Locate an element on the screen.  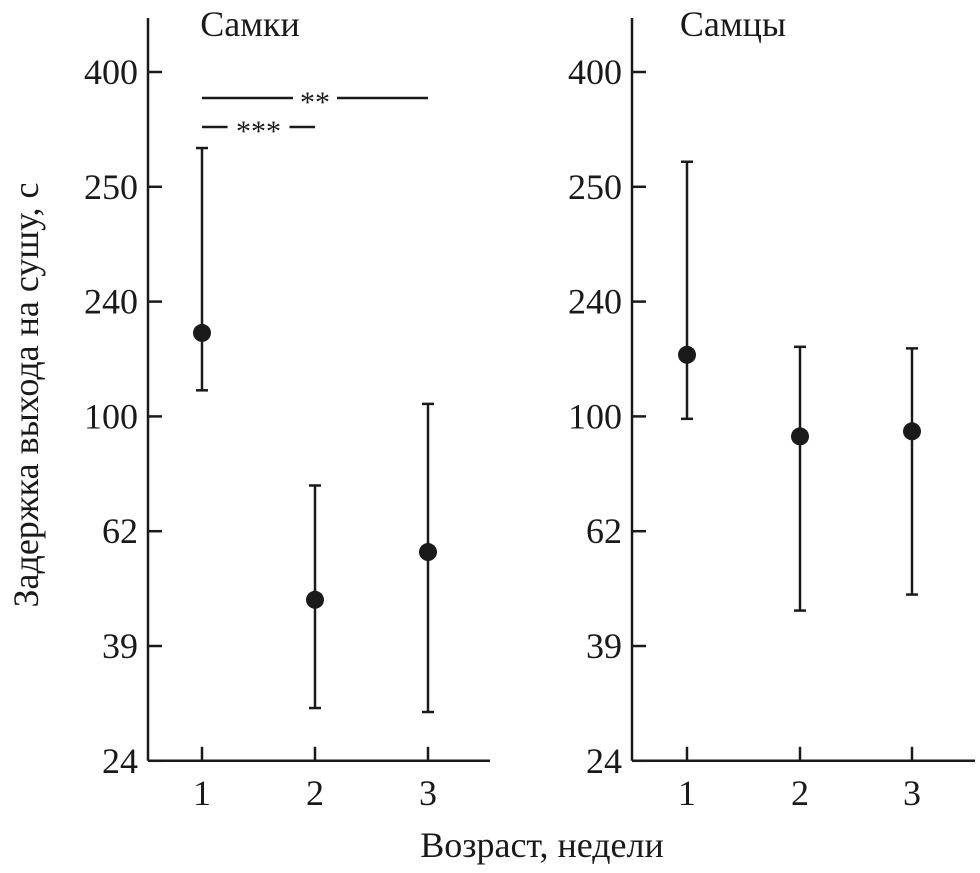
panel-title-females: Самки is located at coordinates (250, 24).